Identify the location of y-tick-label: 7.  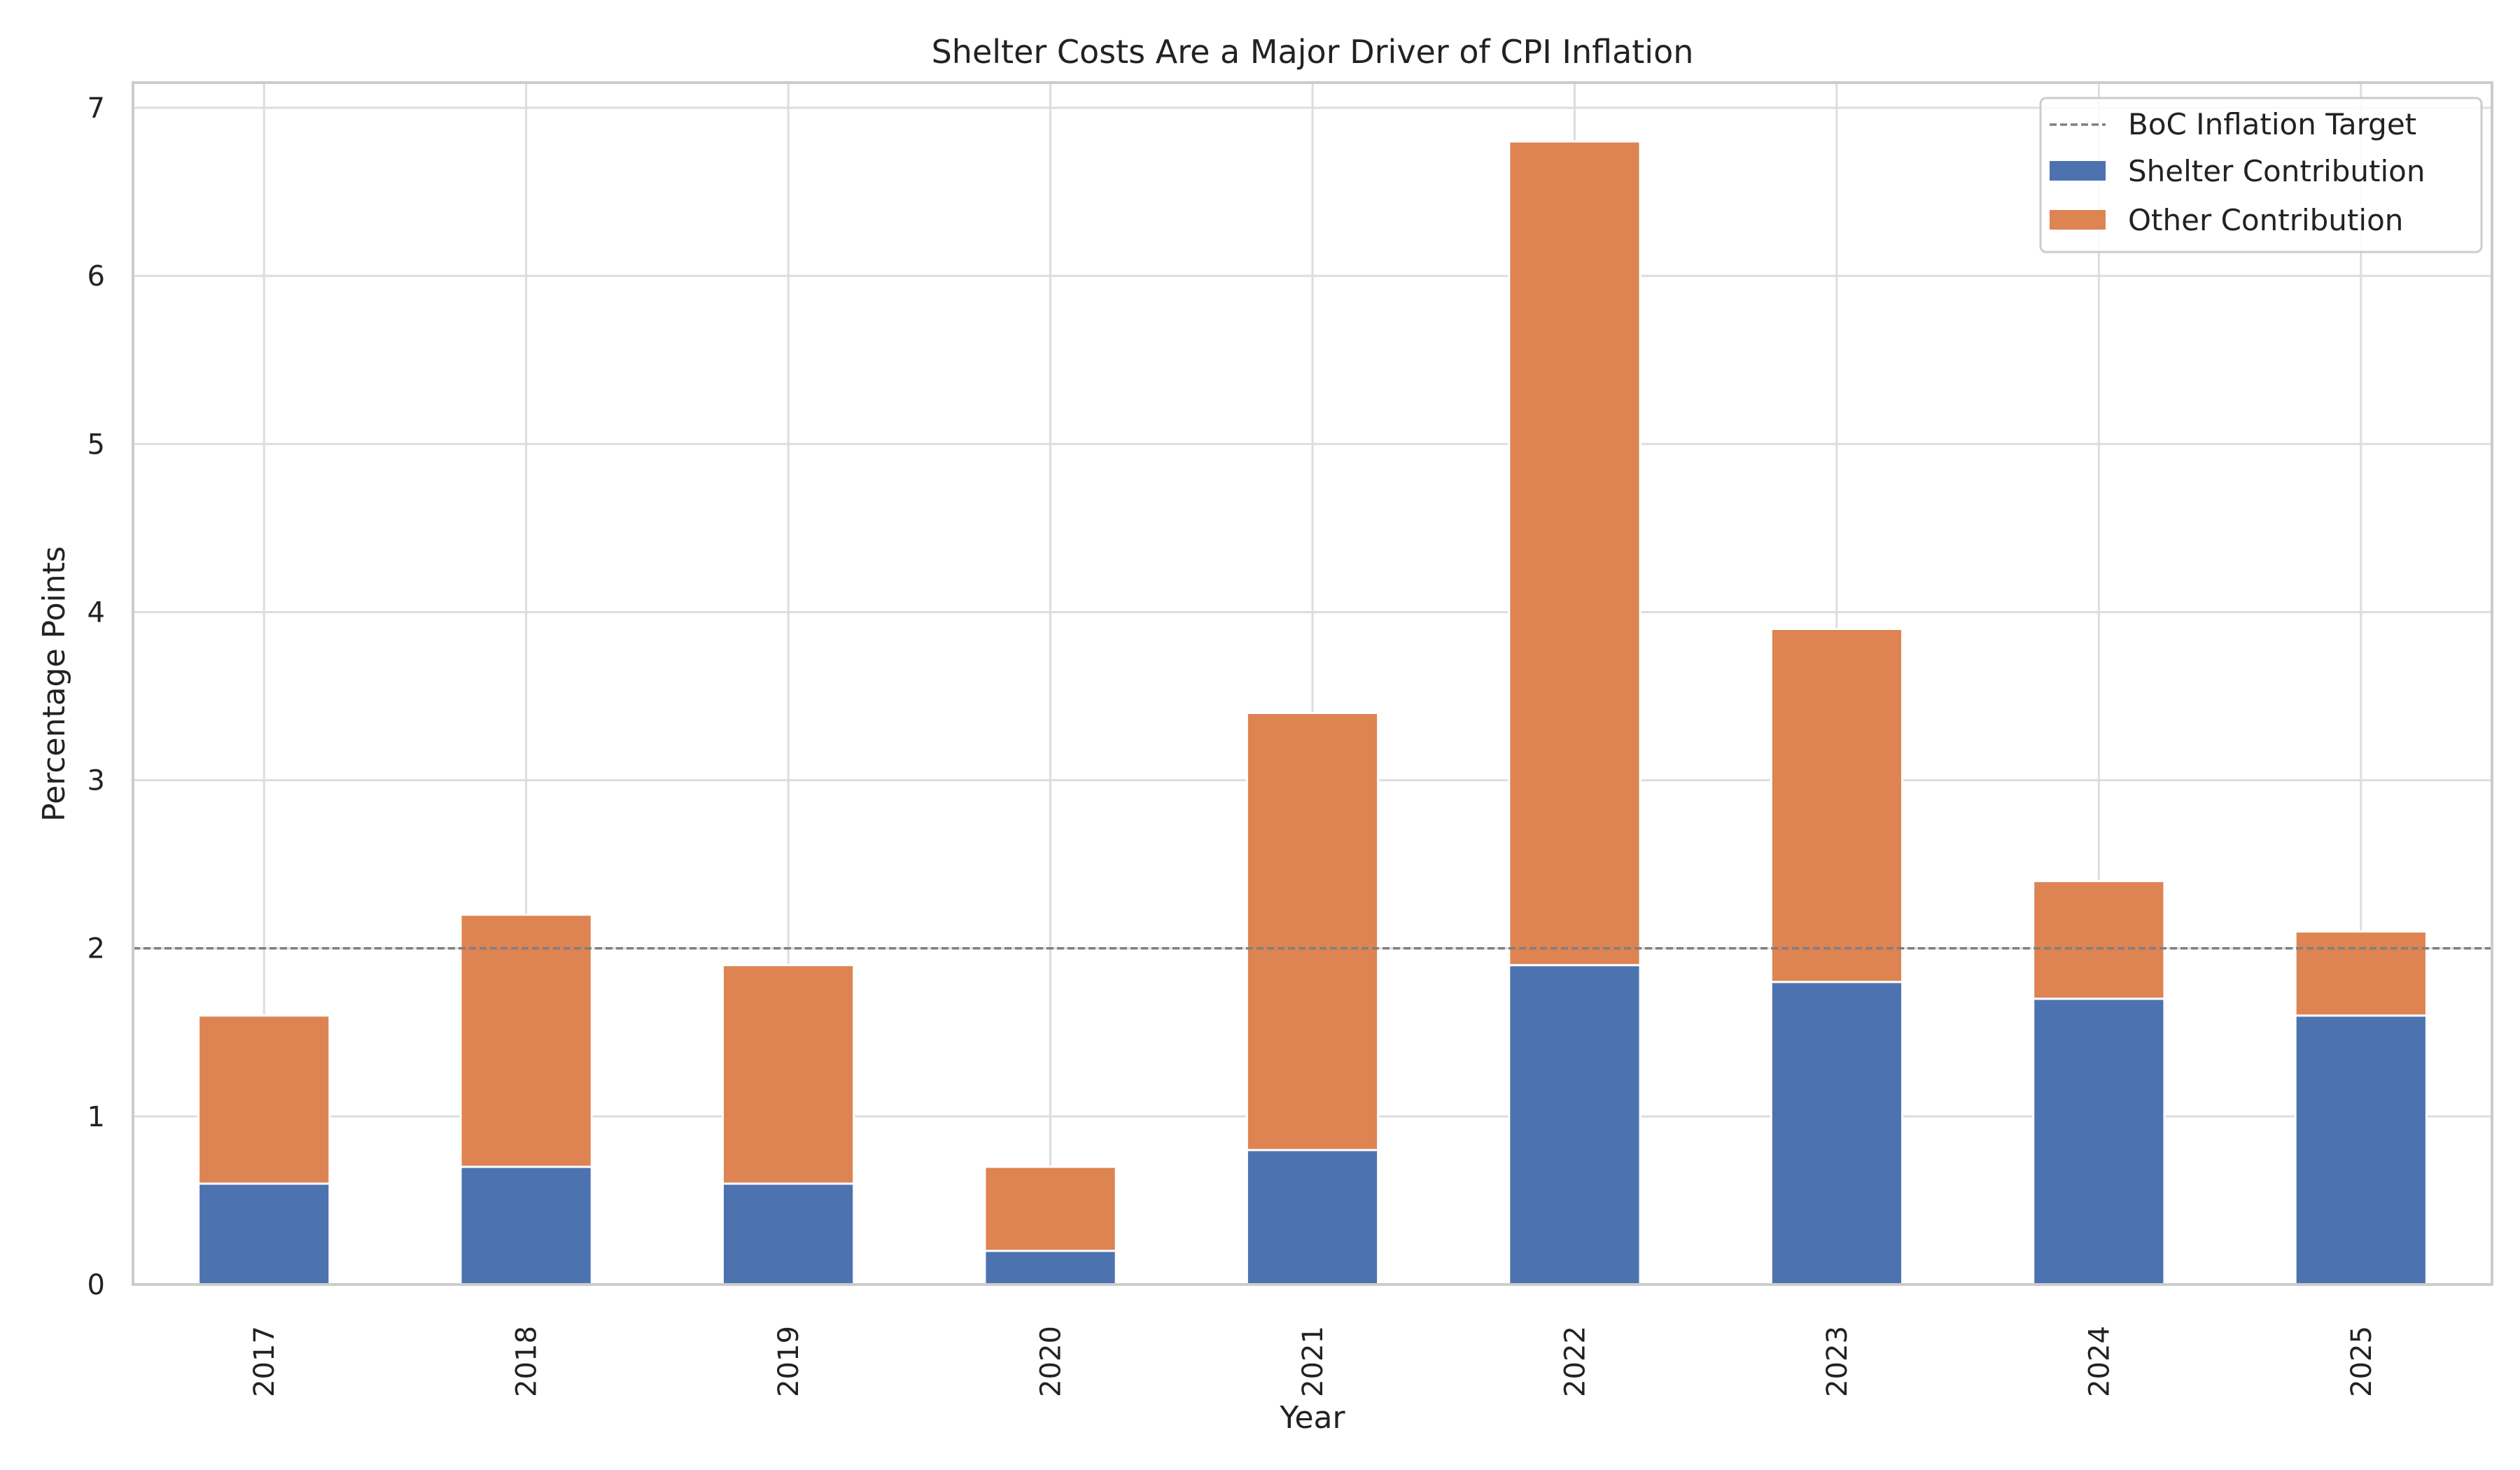
(96, 108).